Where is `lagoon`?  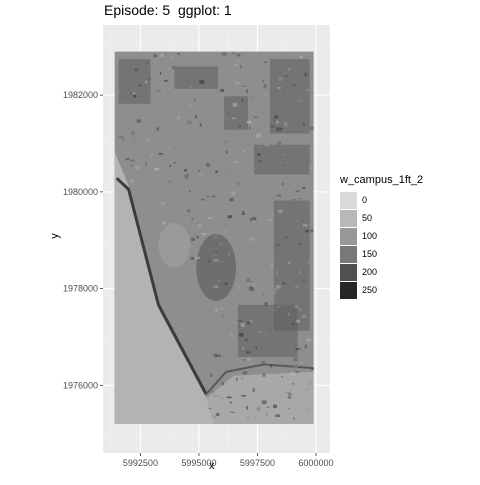 lagoon is located at coordinates (216, 267).